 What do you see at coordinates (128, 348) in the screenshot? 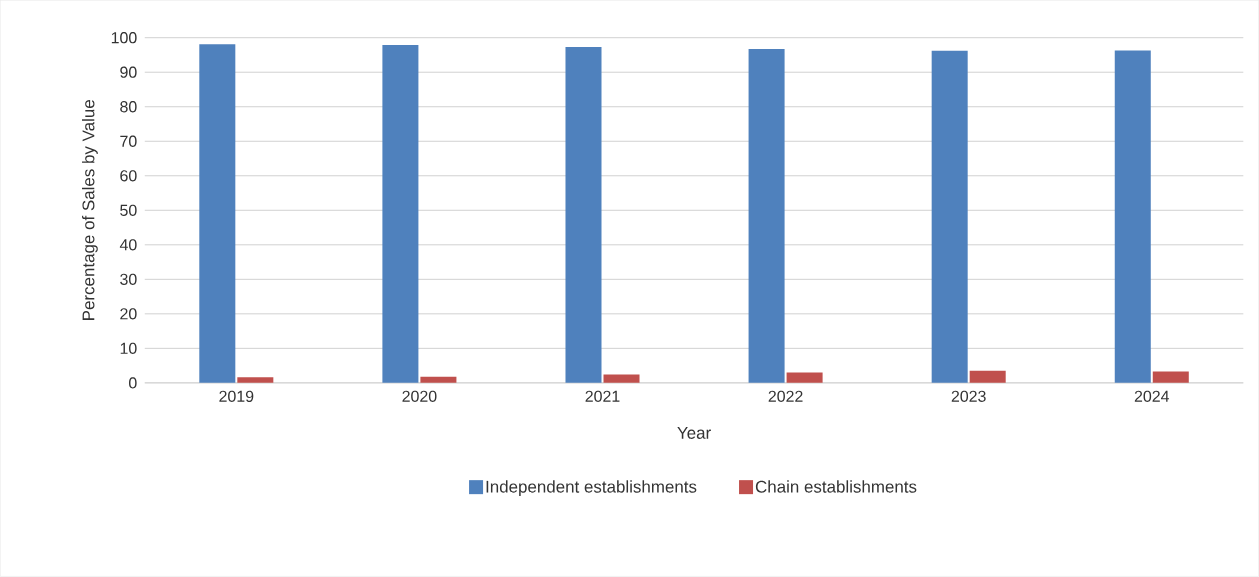
I see `y-tick-label: 10` at bounding box center [128, 348].